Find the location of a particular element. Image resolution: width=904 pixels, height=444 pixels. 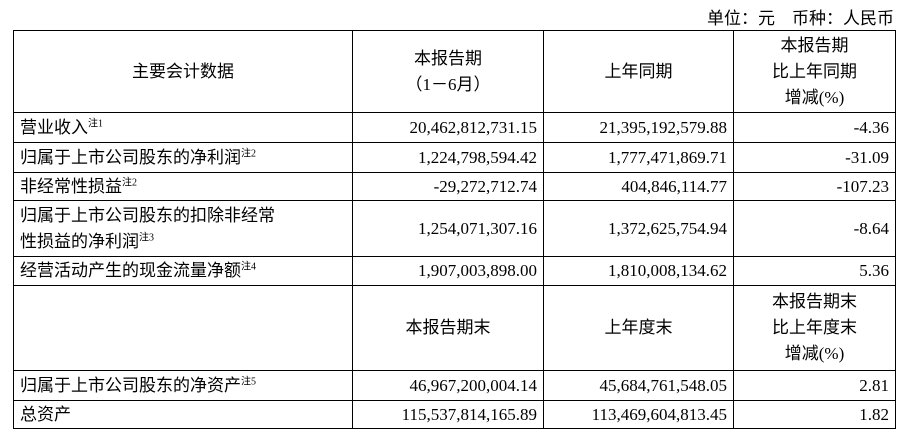

value-cell: 45,684,761,548.05 is located at coordinates (638, 385).